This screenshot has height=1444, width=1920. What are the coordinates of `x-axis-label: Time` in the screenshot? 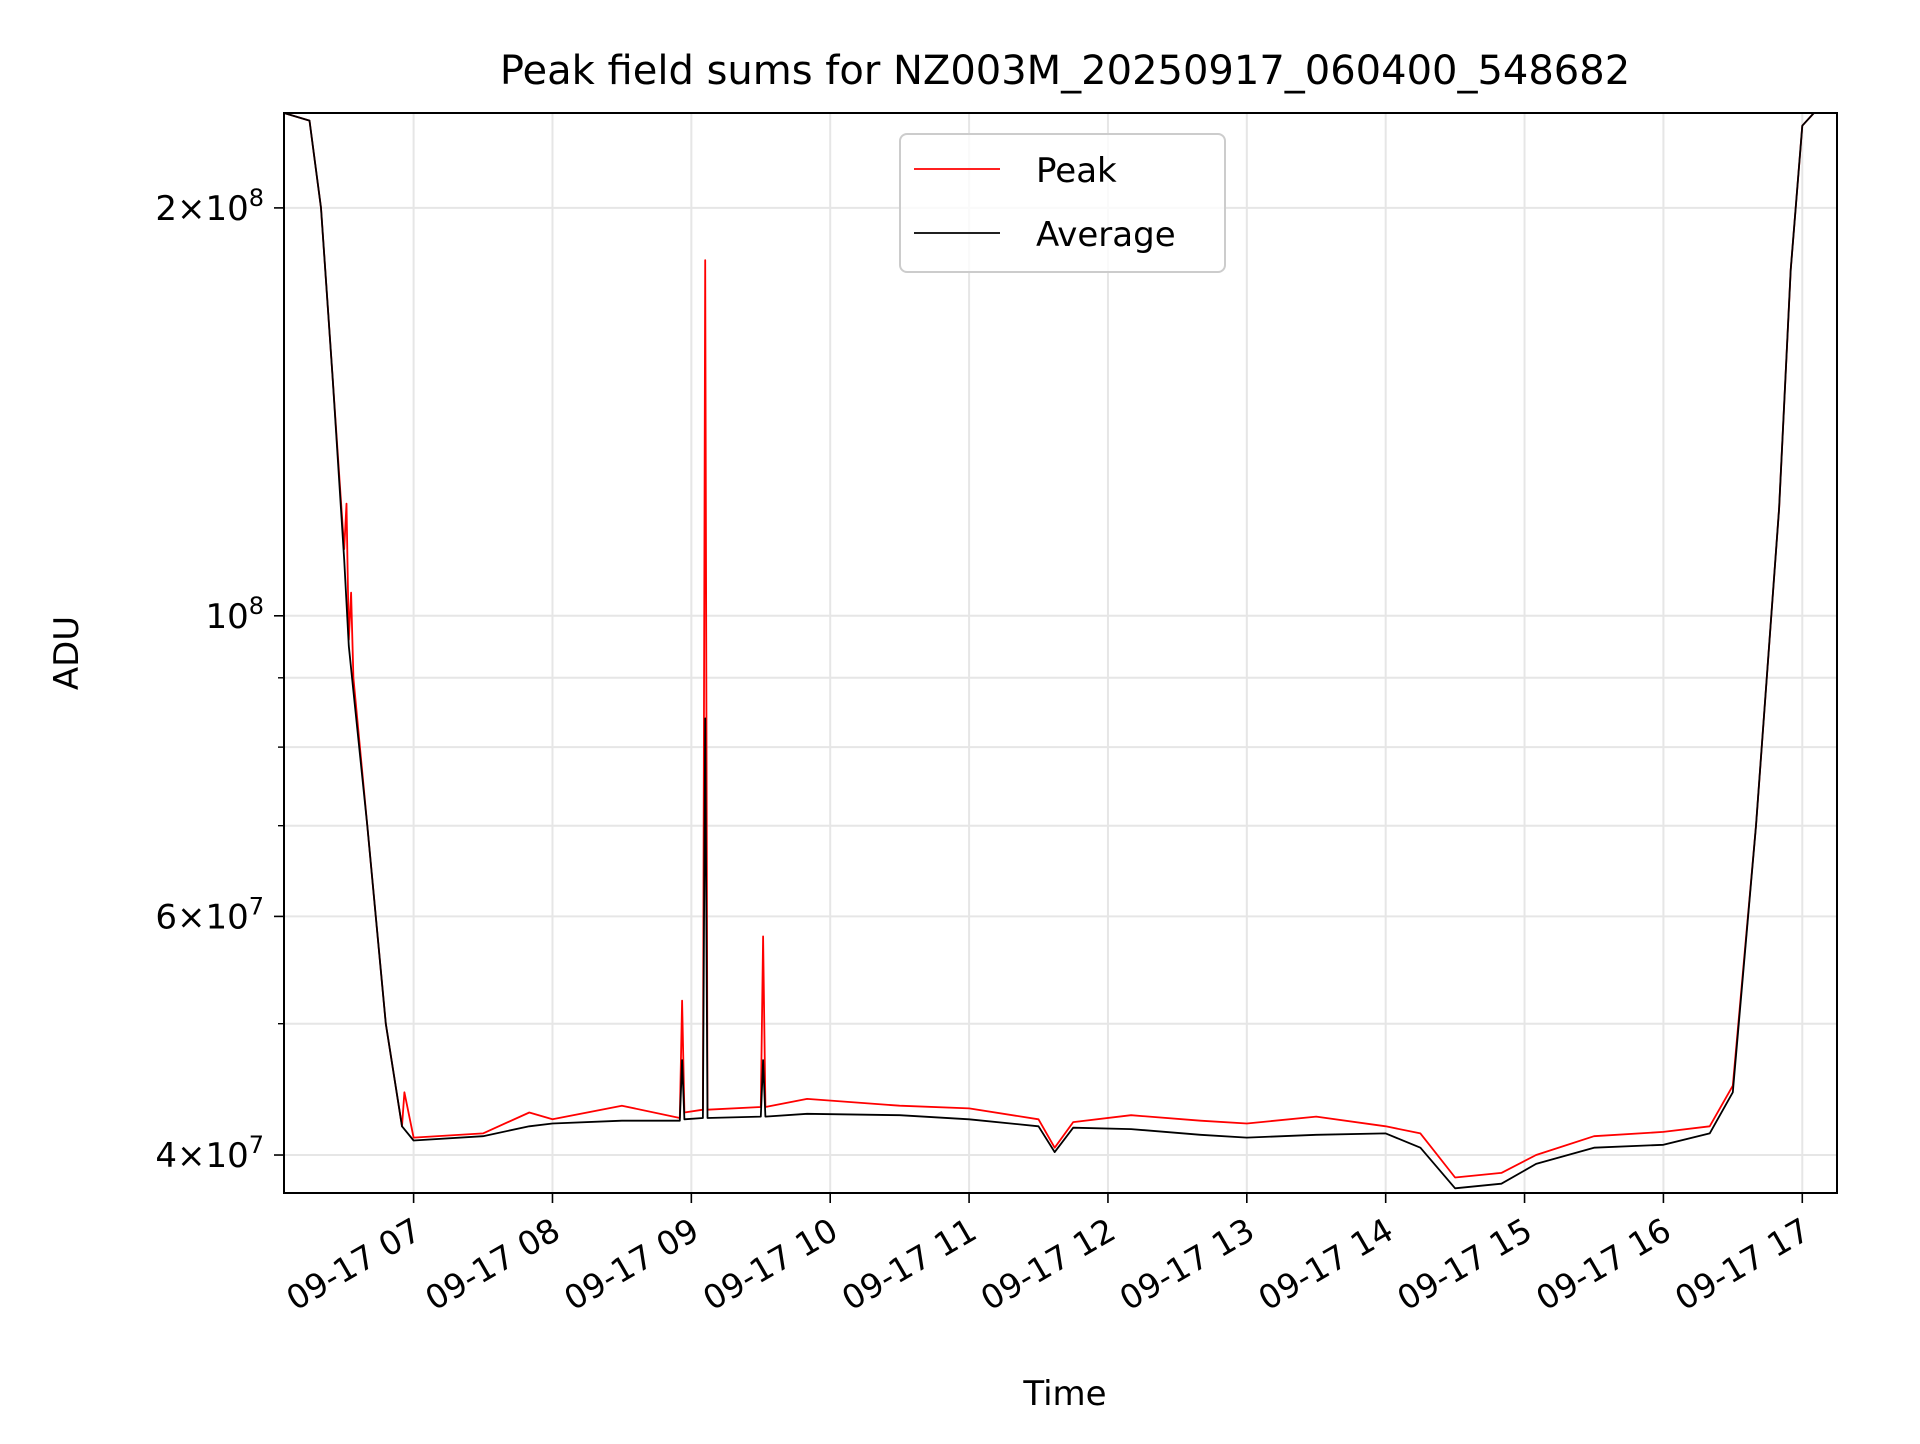 It's located at (1064, 1394).